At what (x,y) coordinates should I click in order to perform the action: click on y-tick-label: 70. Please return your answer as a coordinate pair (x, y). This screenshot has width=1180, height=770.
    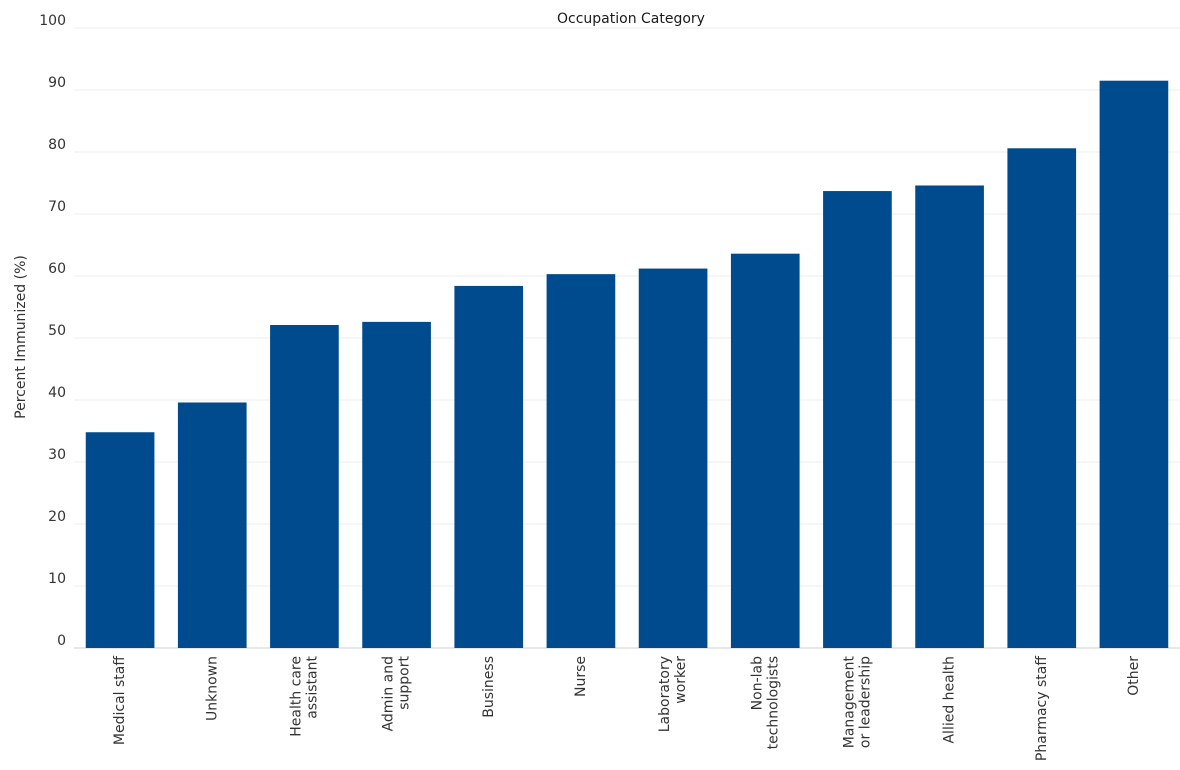
    Looking at the image, I should click on (57, 207).